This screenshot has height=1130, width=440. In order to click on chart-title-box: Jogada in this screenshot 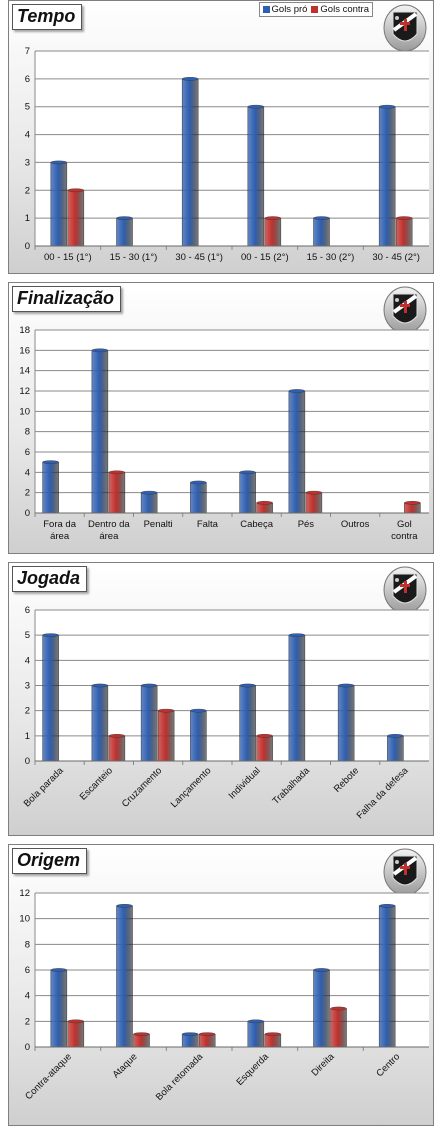, I will do `click(50, 579)`.